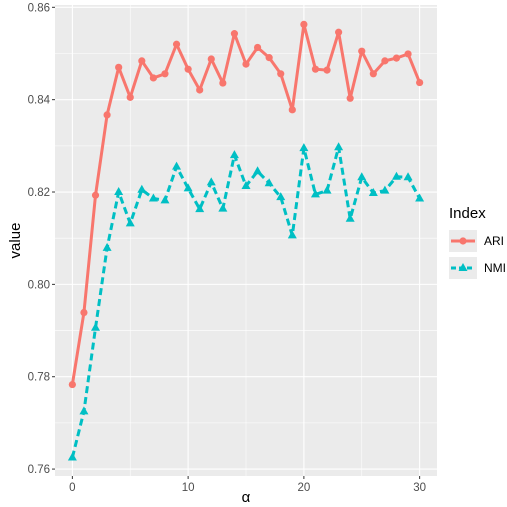  I want to click on y-tick-label: 0.76, so click(39, 470).